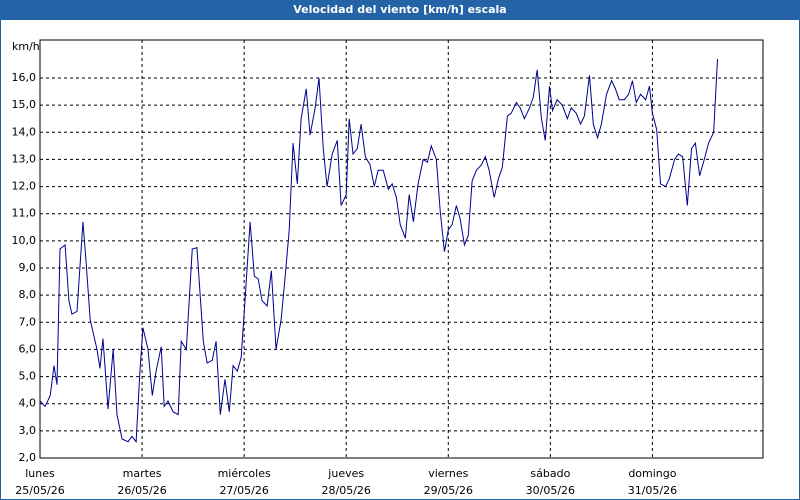  I want to click on x-tick-label: 31/05/26, so click(652, 490).